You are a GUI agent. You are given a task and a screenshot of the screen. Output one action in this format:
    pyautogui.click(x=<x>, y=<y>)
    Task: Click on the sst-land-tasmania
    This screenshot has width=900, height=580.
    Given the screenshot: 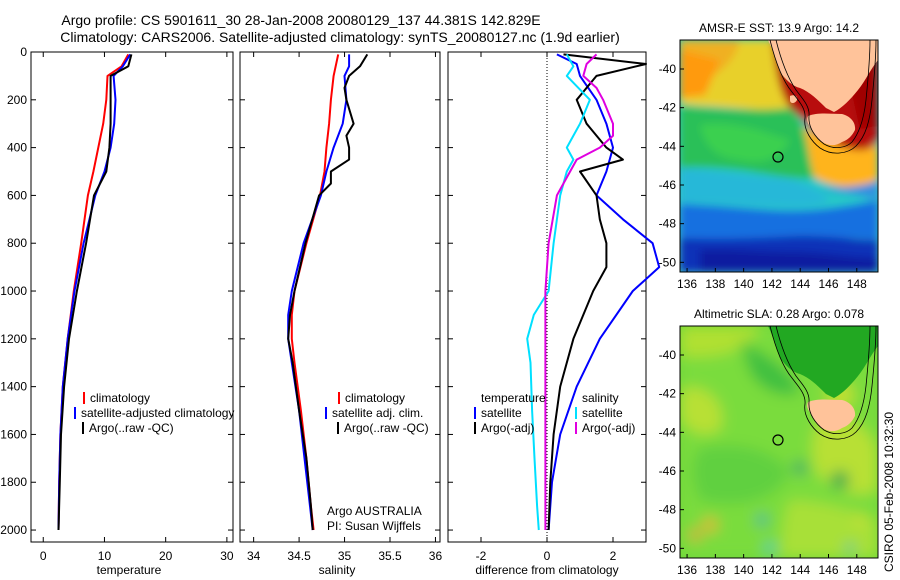 What is the action you would take?
    pyautogui.click(x=831, y=129)
    